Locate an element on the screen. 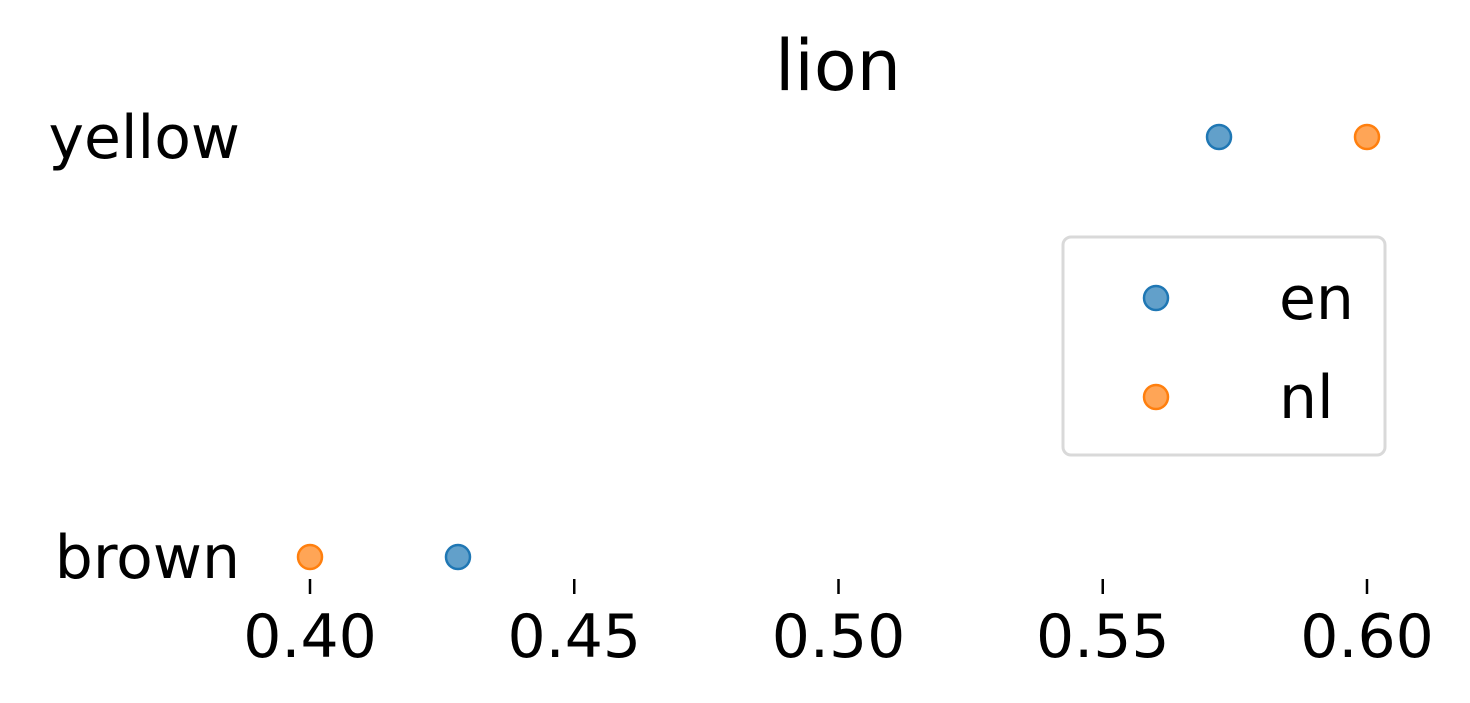  y-tick-label-brown: brown is located at coordinates (147, 558).